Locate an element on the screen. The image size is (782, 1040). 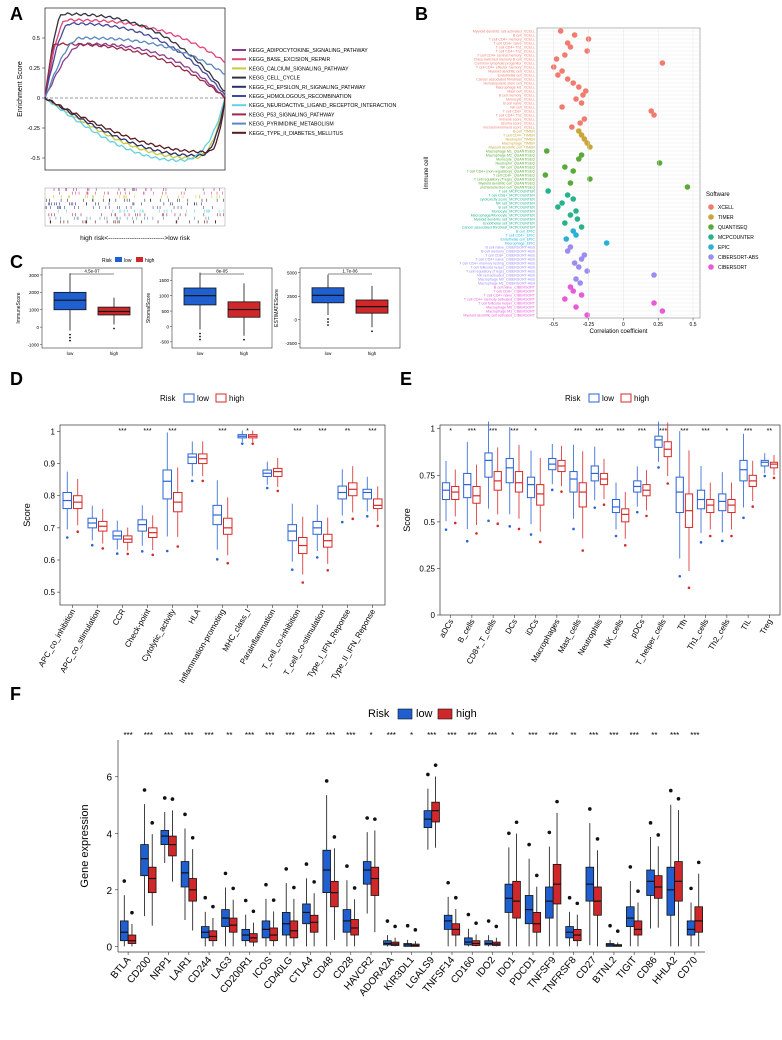
gsea-legend-label: KEGG_CALCIUM_SIGNALING_PATHWAY is located at coordinates (299, 69).